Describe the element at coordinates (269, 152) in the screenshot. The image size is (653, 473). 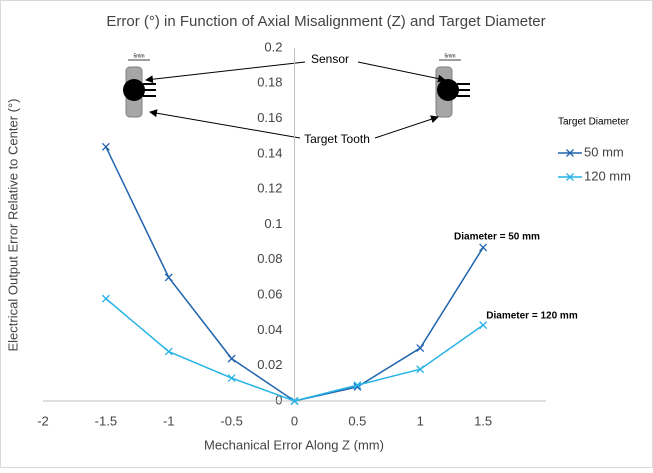
I see `y-tick-label: 0.14` at that location.